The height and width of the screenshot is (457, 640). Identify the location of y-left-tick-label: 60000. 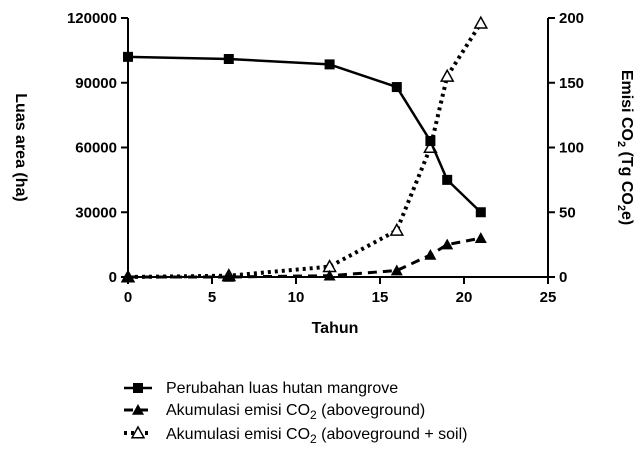
(96, 148).